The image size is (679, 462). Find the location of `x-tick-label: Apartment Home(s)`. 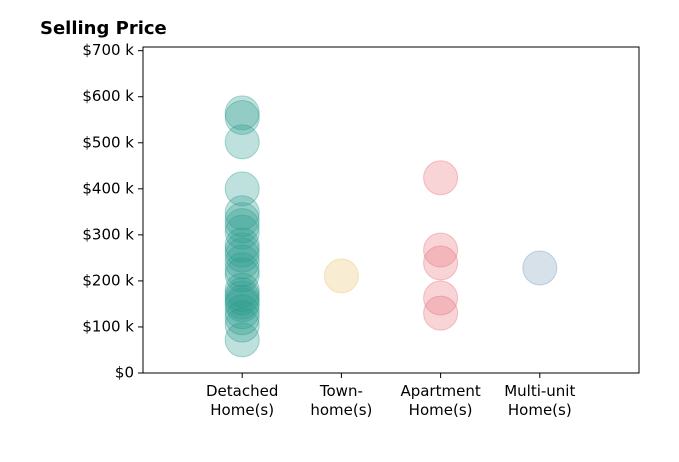

x-tick-label: Apartment Home(s) is located at coordinates (440, 400).